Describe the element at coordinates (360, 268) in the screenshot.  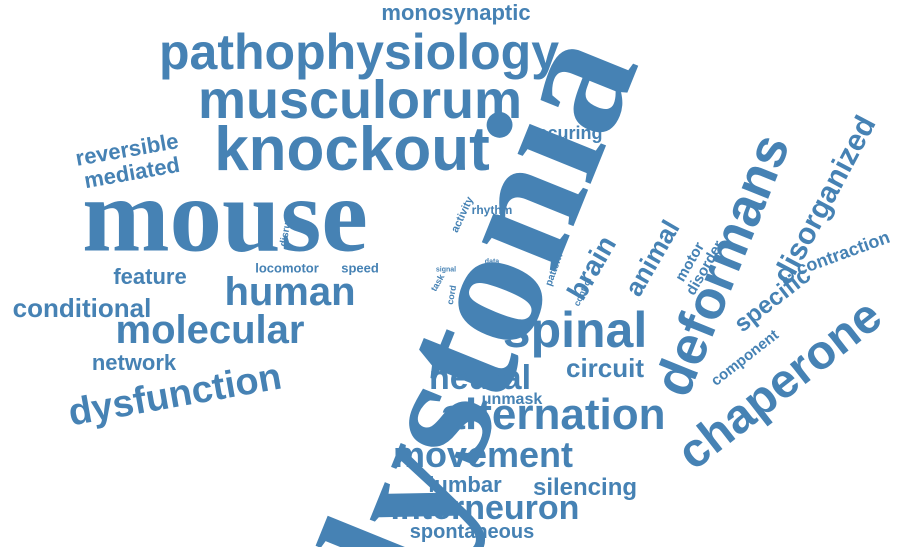
I see `word-speed: speed` at that location.